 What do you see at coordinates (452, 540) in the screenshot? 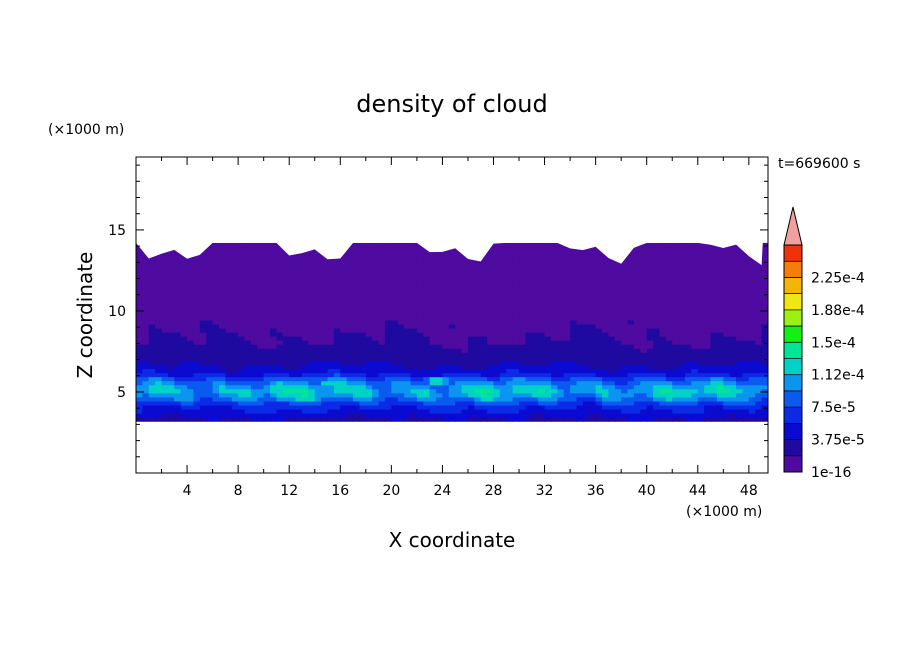
I see `x-axis-label: X coordinate` at bounding box center [452, 540].